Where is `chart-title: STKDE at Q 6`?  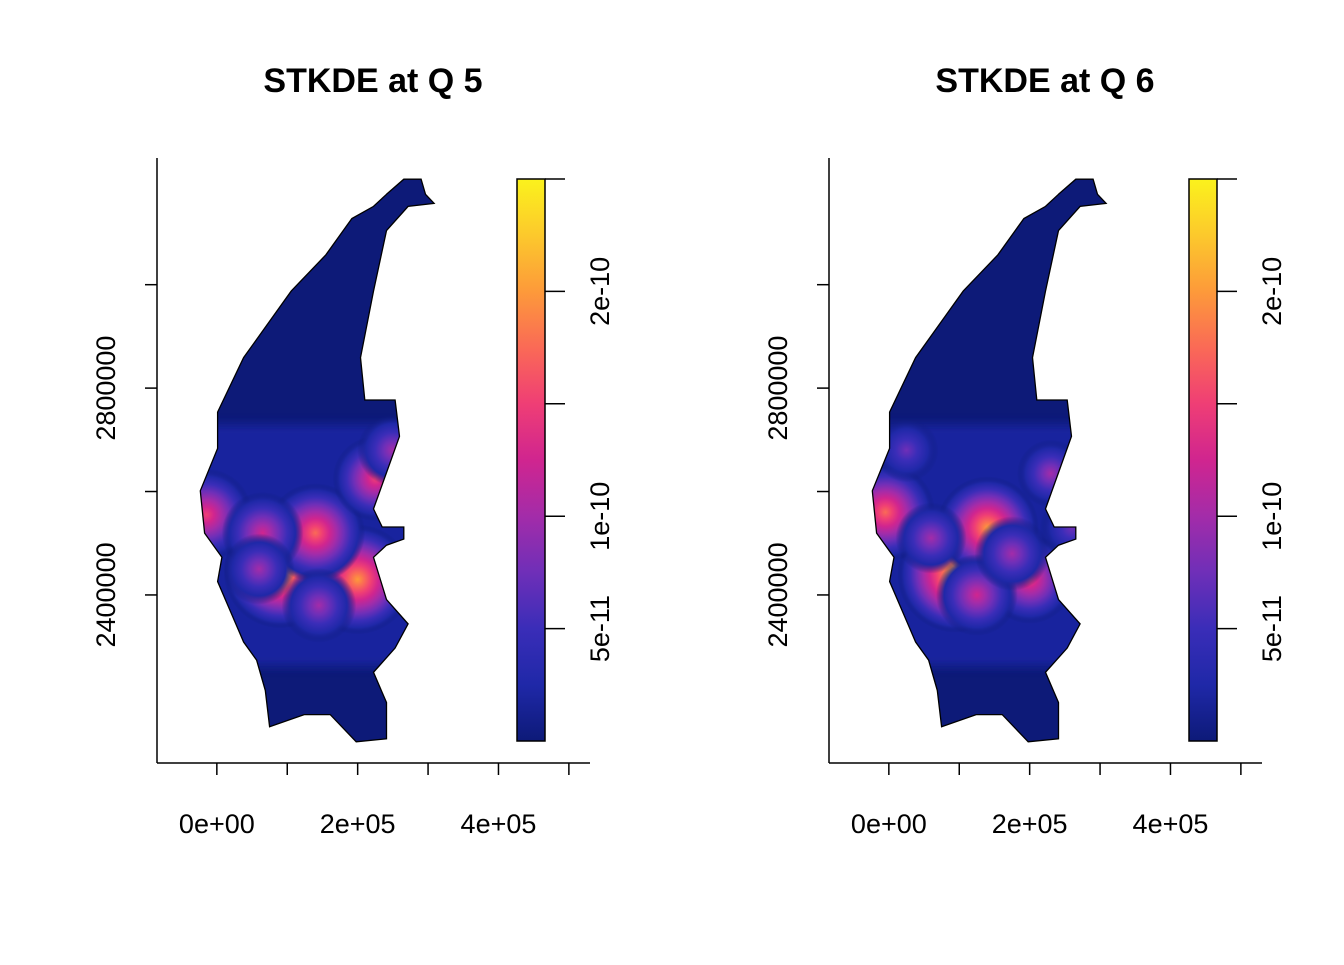 chart-title: STKDE at Q 6 is located at coordinates (1044, 81).